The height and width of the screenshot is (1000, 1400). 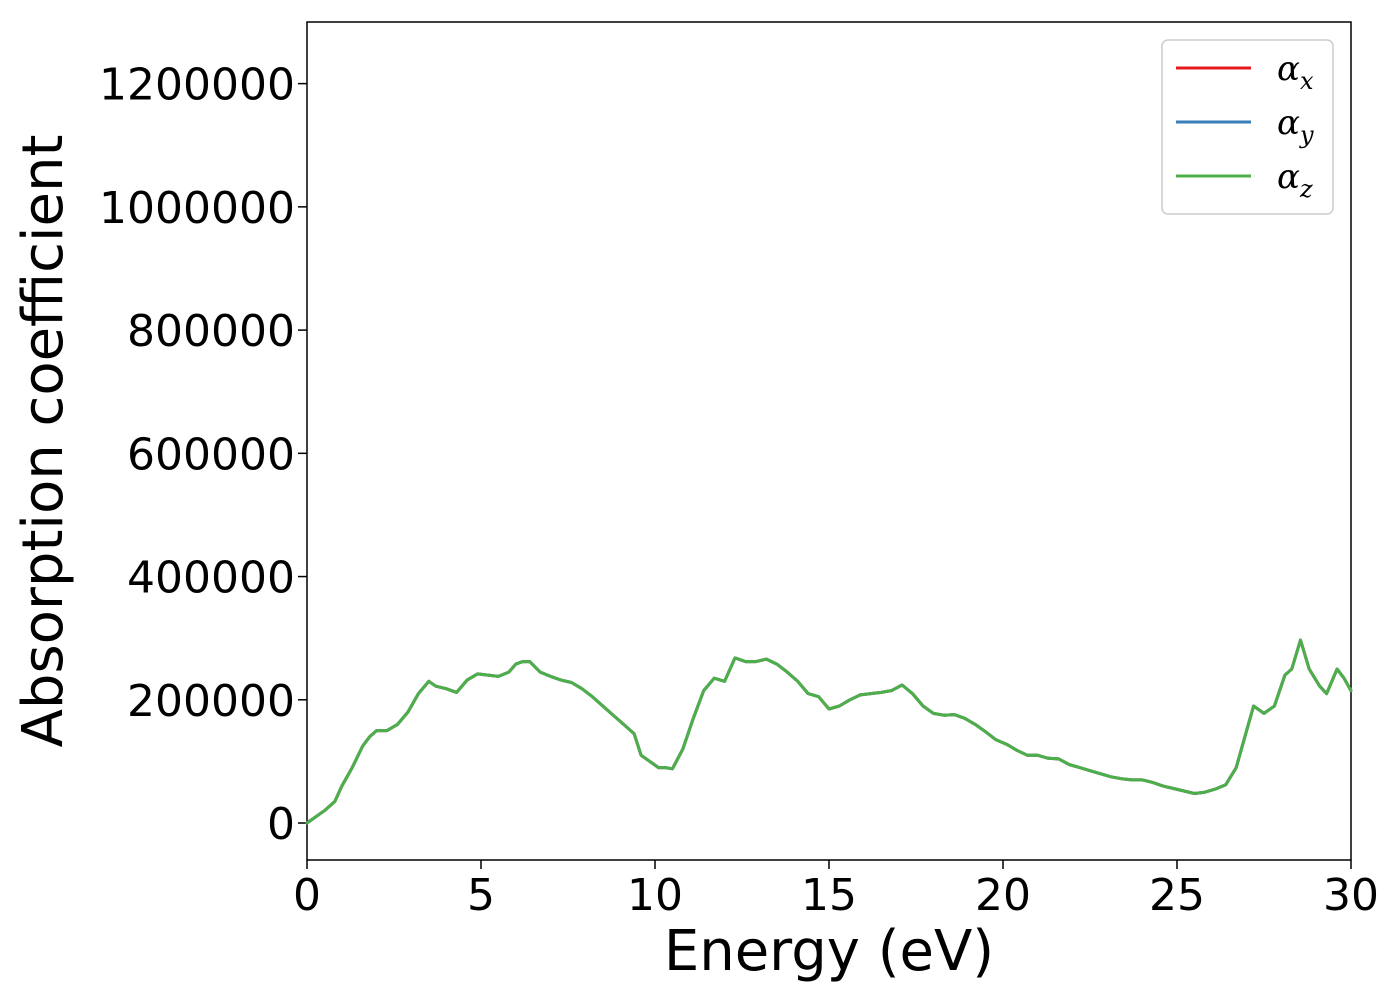 What do you see at coordinates (655, 895) in the screenshot?
I see `x-tick-label: 10` at bounding box center [655, 895].